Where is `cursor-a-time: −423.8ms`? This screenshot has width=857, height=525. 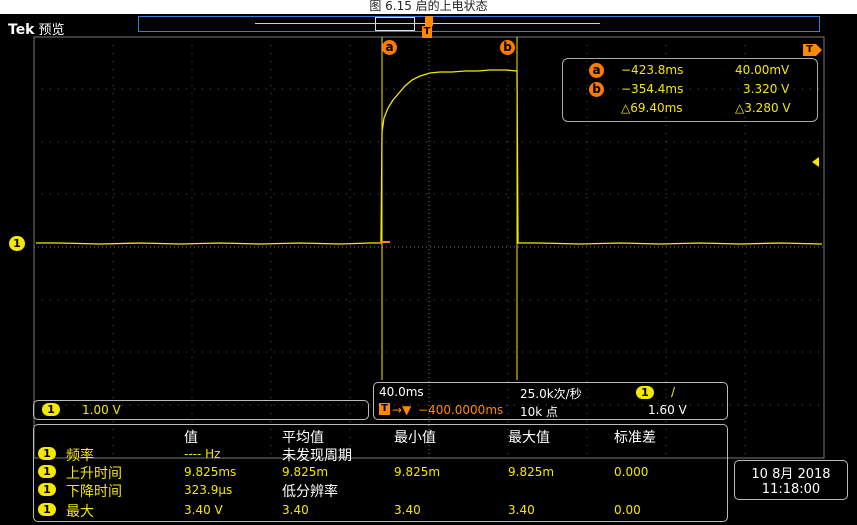
cursor-a-time: −423.8ms is located at coordinates (652, 70).